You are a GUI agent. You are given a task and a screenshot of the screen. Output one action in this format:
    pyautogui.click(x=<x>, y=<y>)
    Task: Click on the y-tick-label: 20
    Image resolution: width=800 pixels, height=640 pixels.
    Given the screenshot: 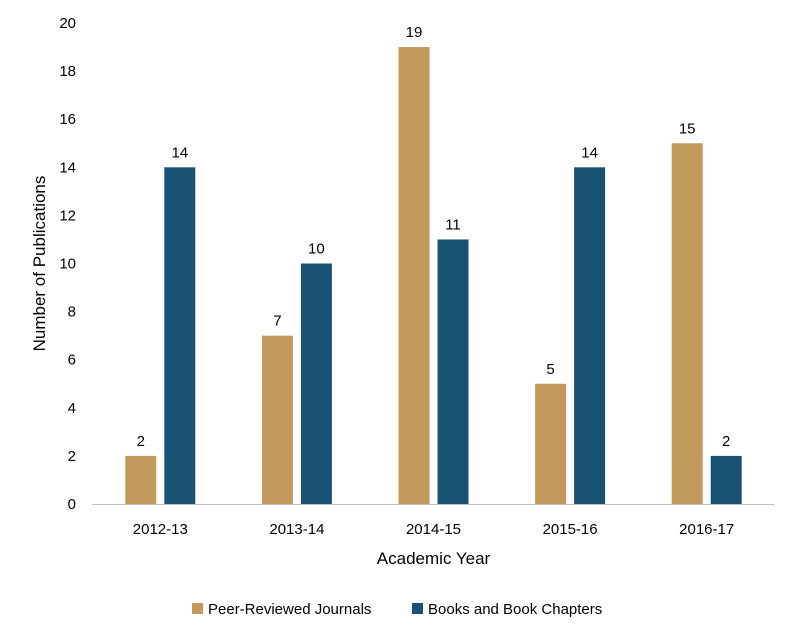 What is the action you would take?
    pyautogui.click(x=67, y=23)
    